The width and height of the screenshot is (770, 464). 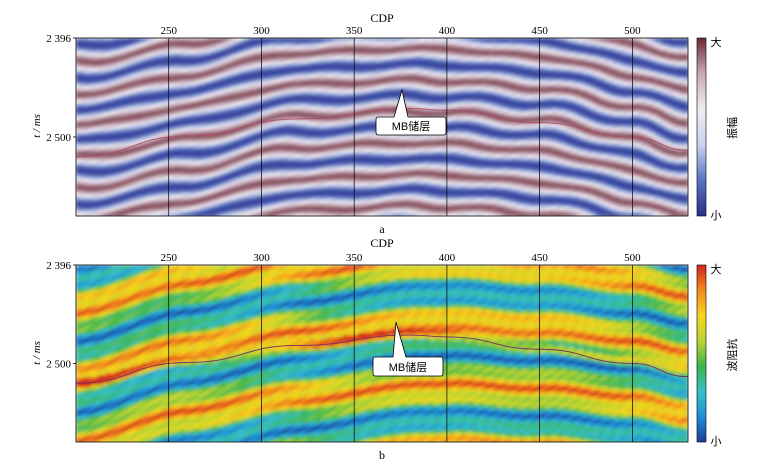 I want to click on callout-mb-reservoir-a: MB储层, so click(x=411, y=112).